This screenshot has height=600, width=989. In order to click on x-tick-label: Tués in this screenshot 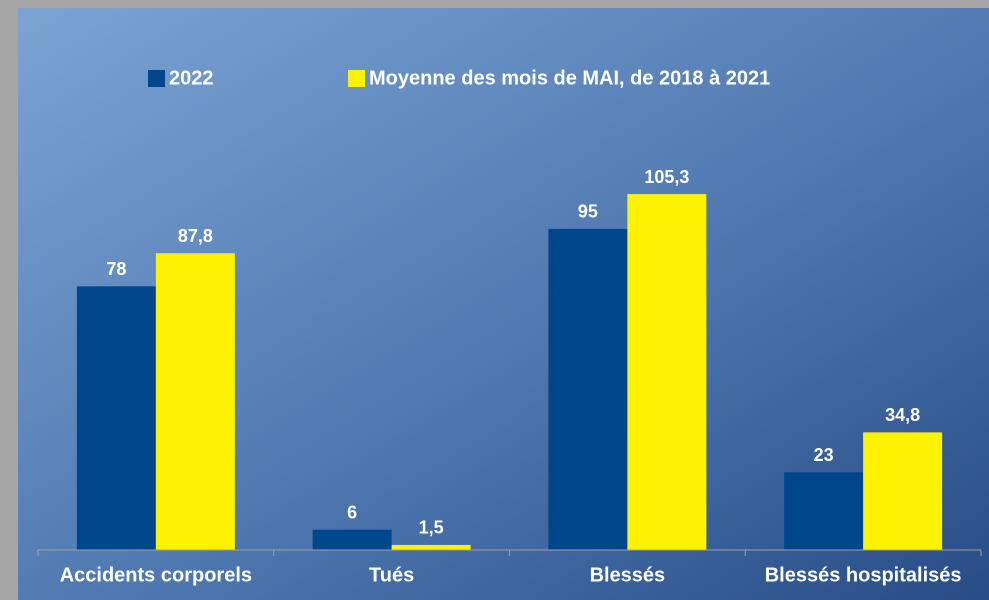, I will do `click(391, 575)`.